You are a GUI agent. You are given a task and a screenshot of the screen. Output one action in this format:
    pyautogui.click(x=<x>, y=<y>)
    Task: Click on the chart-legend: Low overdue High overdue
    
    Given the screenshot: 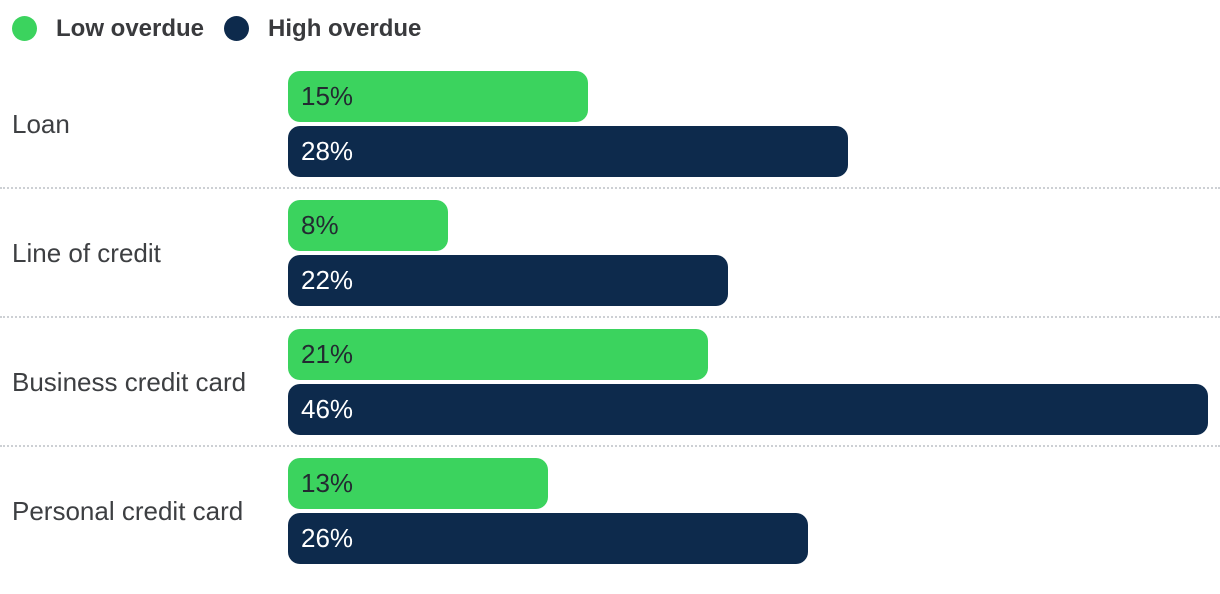 What is the action you would take?
    pyautogui.click(x=616, y=28)
    